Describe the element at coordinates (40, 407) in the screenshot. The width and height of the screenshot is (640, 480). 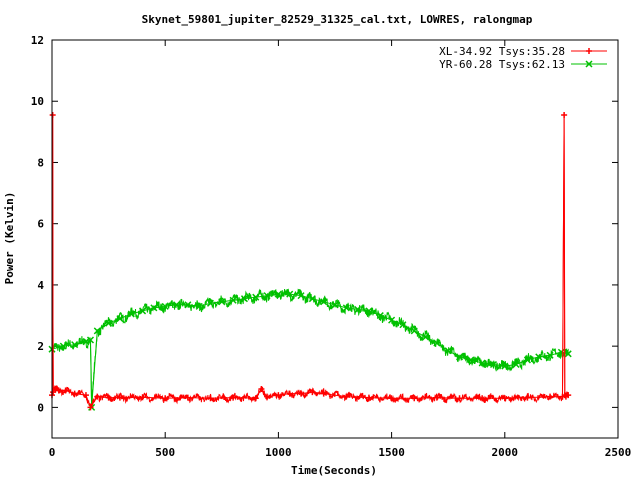
I see `y-tick-label: 0` at that location.